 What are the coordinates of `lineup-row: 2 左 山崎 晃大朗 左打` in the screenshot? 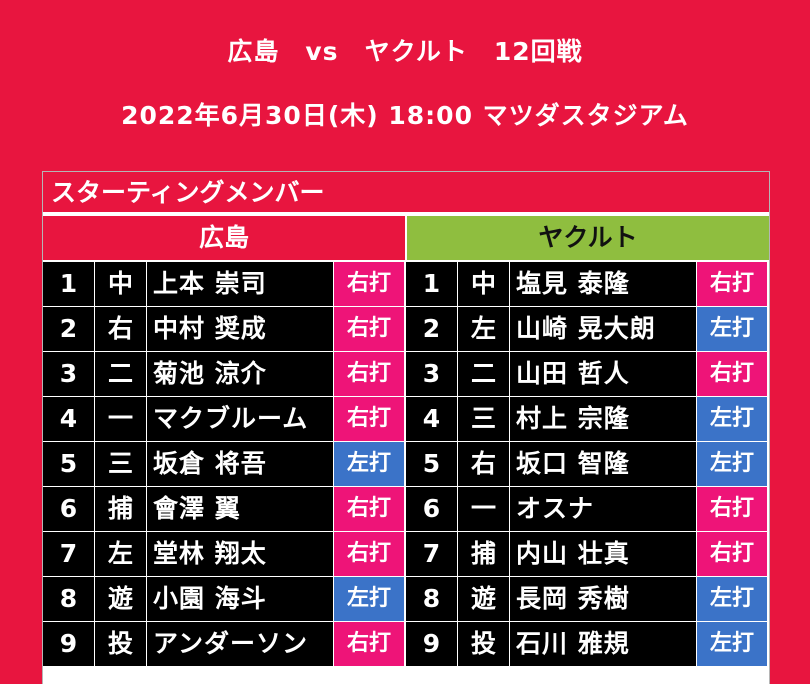 It's located at (587, 328).